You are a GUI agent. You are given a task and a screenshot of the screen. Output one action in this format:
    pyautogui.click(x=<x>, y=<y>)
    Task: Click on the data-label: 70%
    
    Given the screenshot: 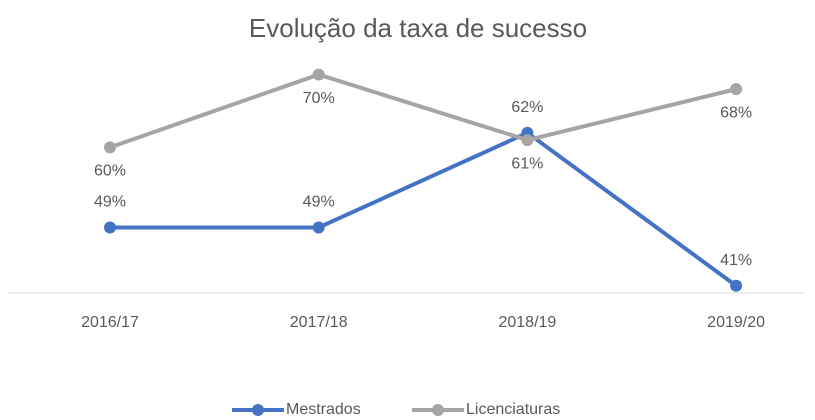 What is the action you would take?
    pyautogui.click(x=319, y=98)
    